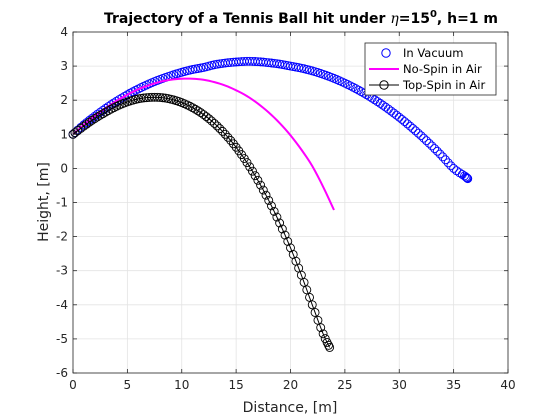 This screenshot has height=420, width=560. Describe the element at coordinates (414, 19) in the screenshot. I see `title-angle: =15` at that location.